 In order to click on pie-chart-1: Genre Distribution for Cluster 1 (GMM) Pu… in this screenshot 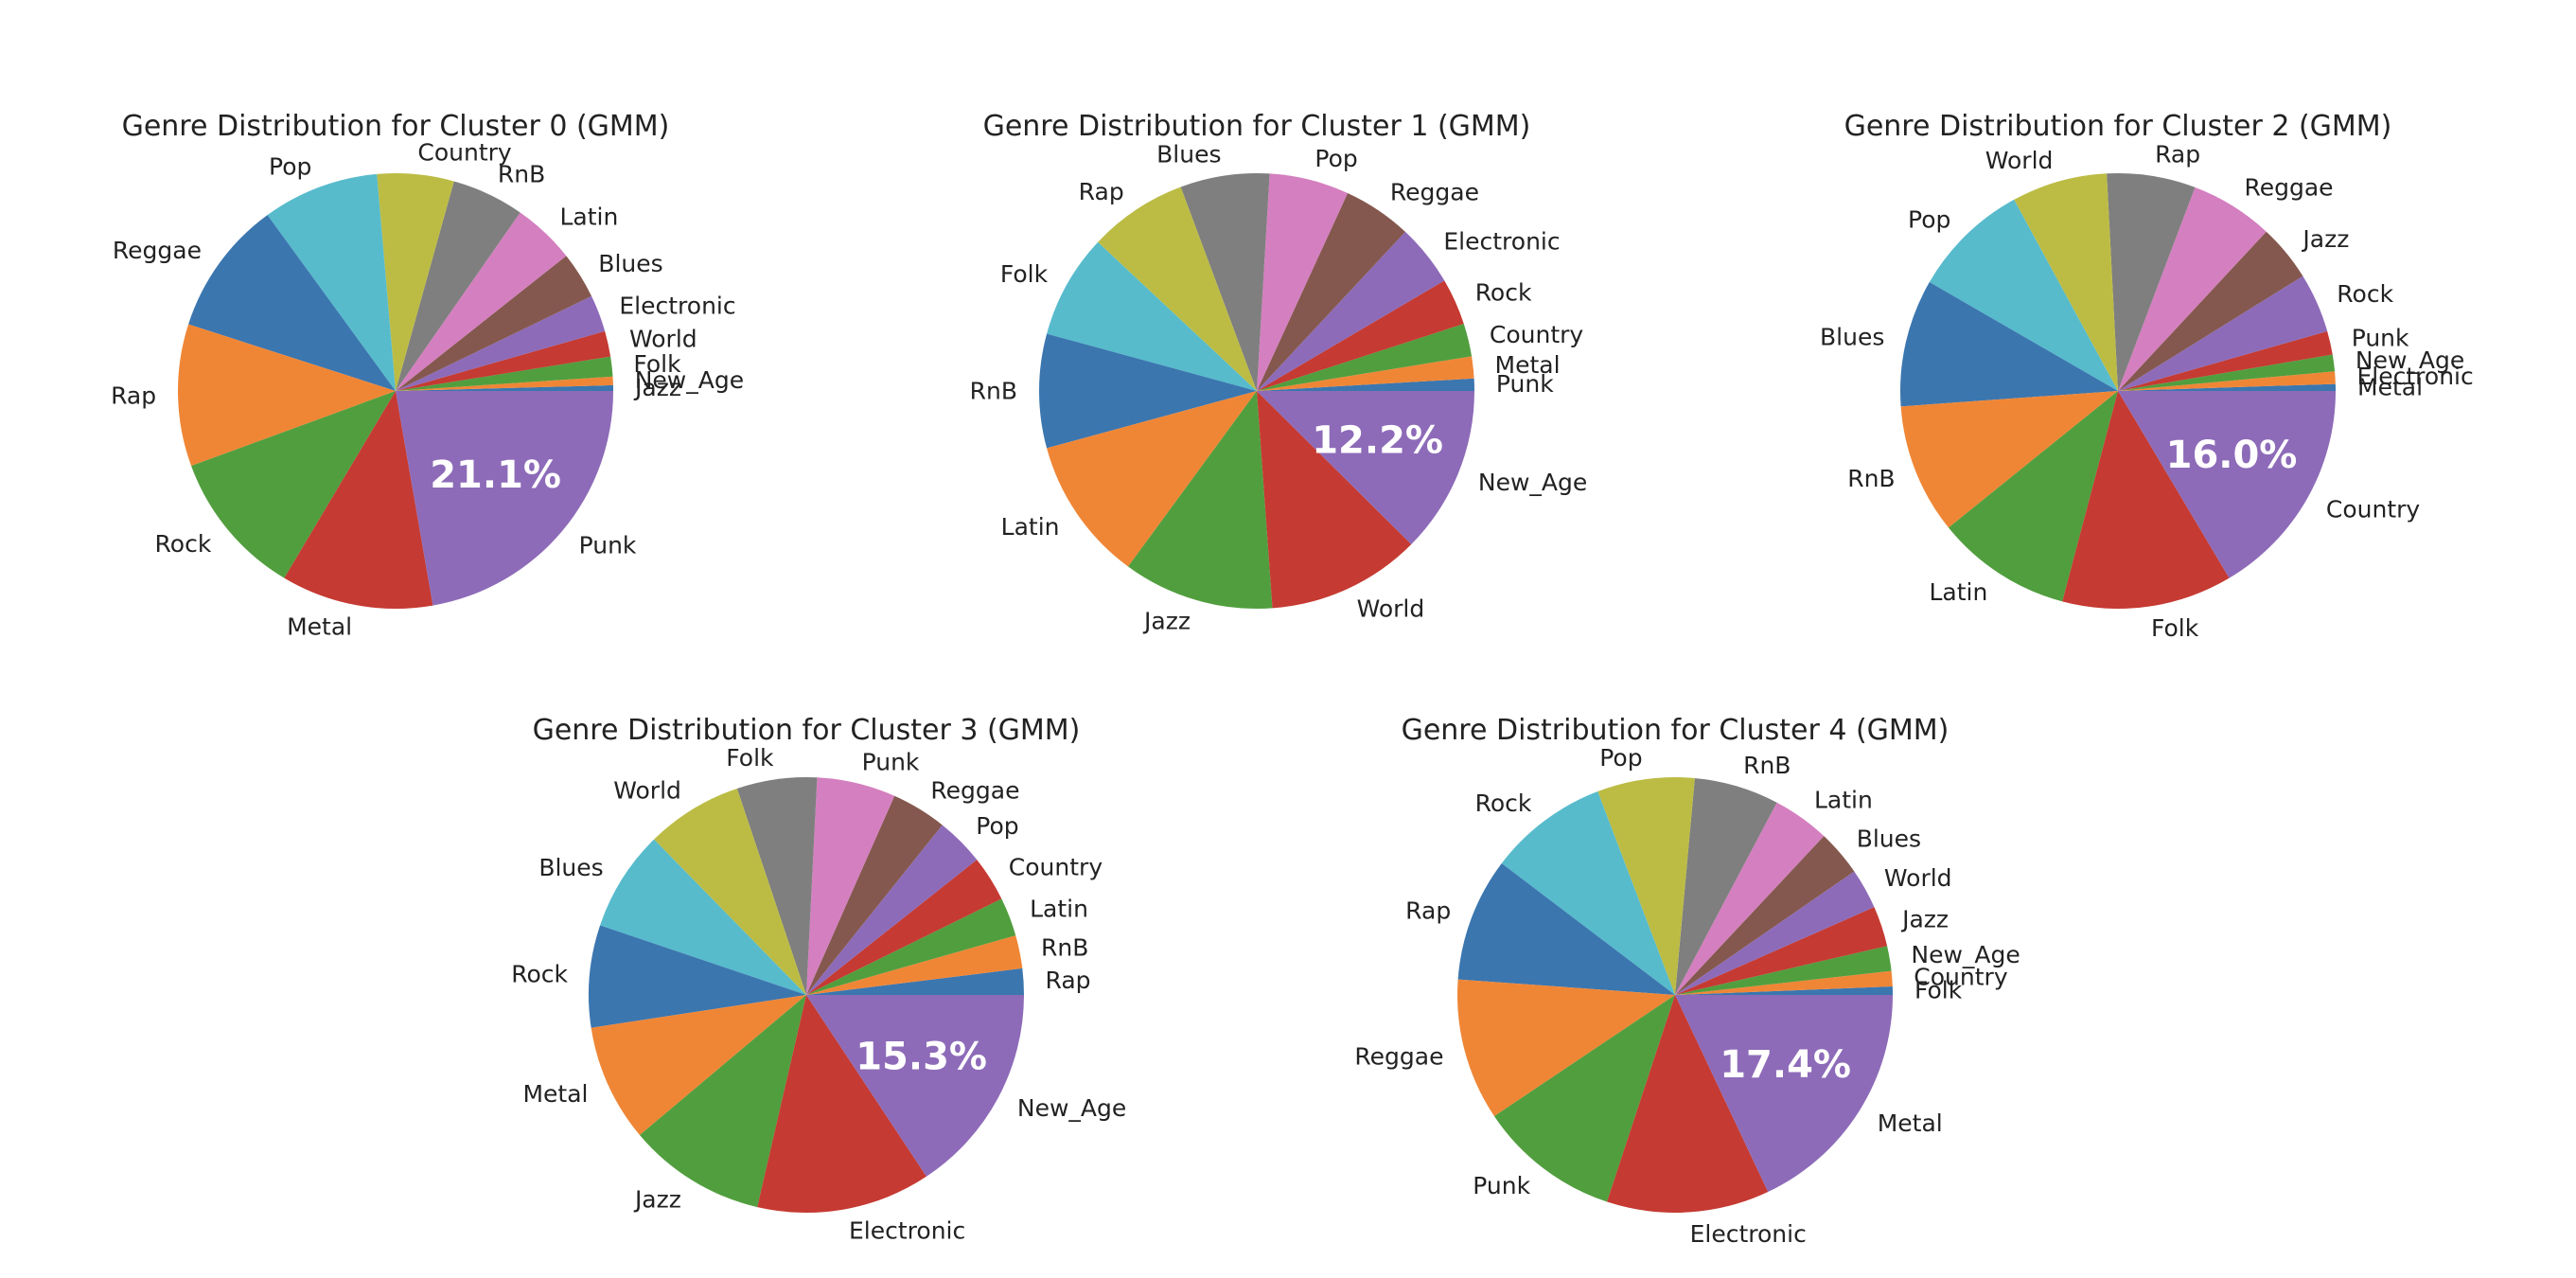, I will do `click(1279, 372)`.